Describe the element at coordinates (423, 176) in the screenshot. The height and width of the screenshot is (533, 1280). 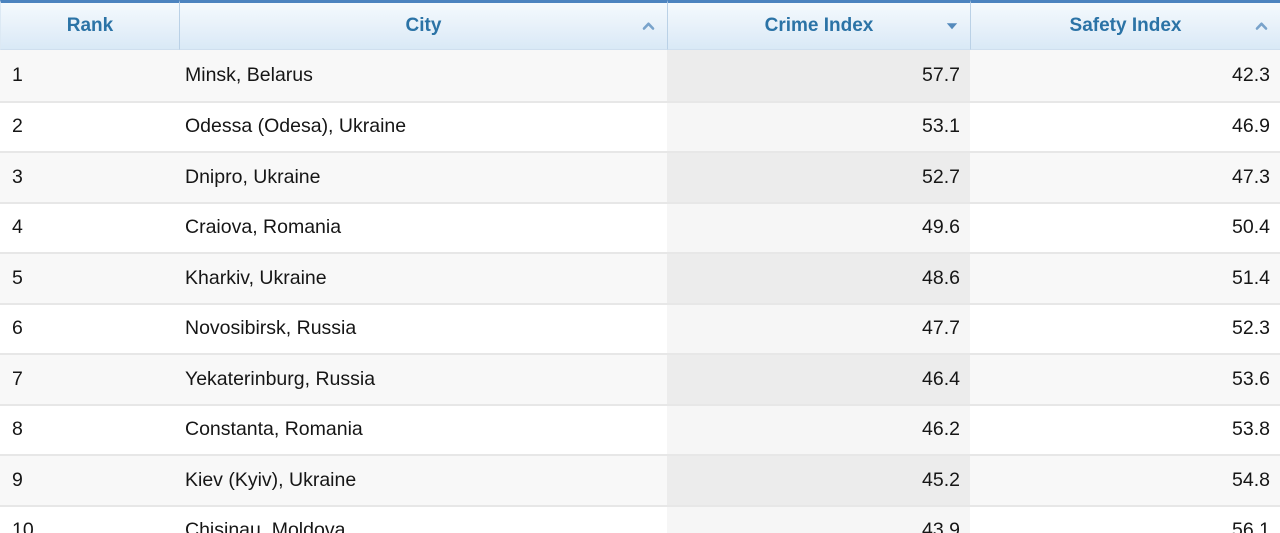
I see `city-cell: Dnipro, Ukraine` at that location.